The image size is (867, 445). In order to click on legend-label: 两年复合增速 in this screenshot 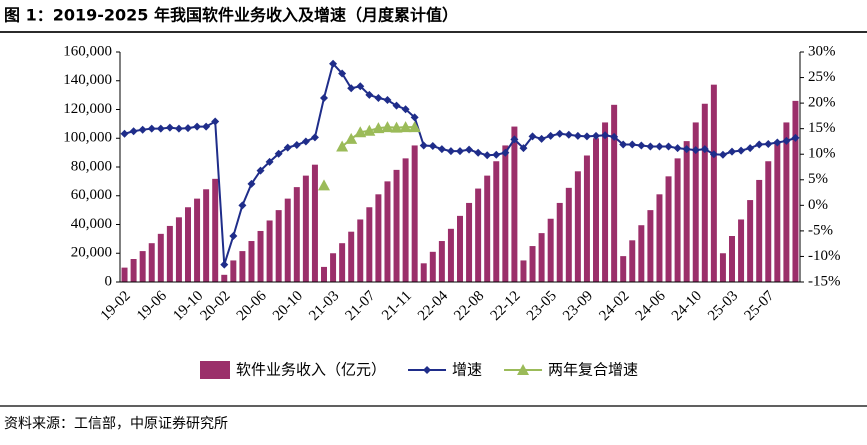, I will do `click(593, 370)`.